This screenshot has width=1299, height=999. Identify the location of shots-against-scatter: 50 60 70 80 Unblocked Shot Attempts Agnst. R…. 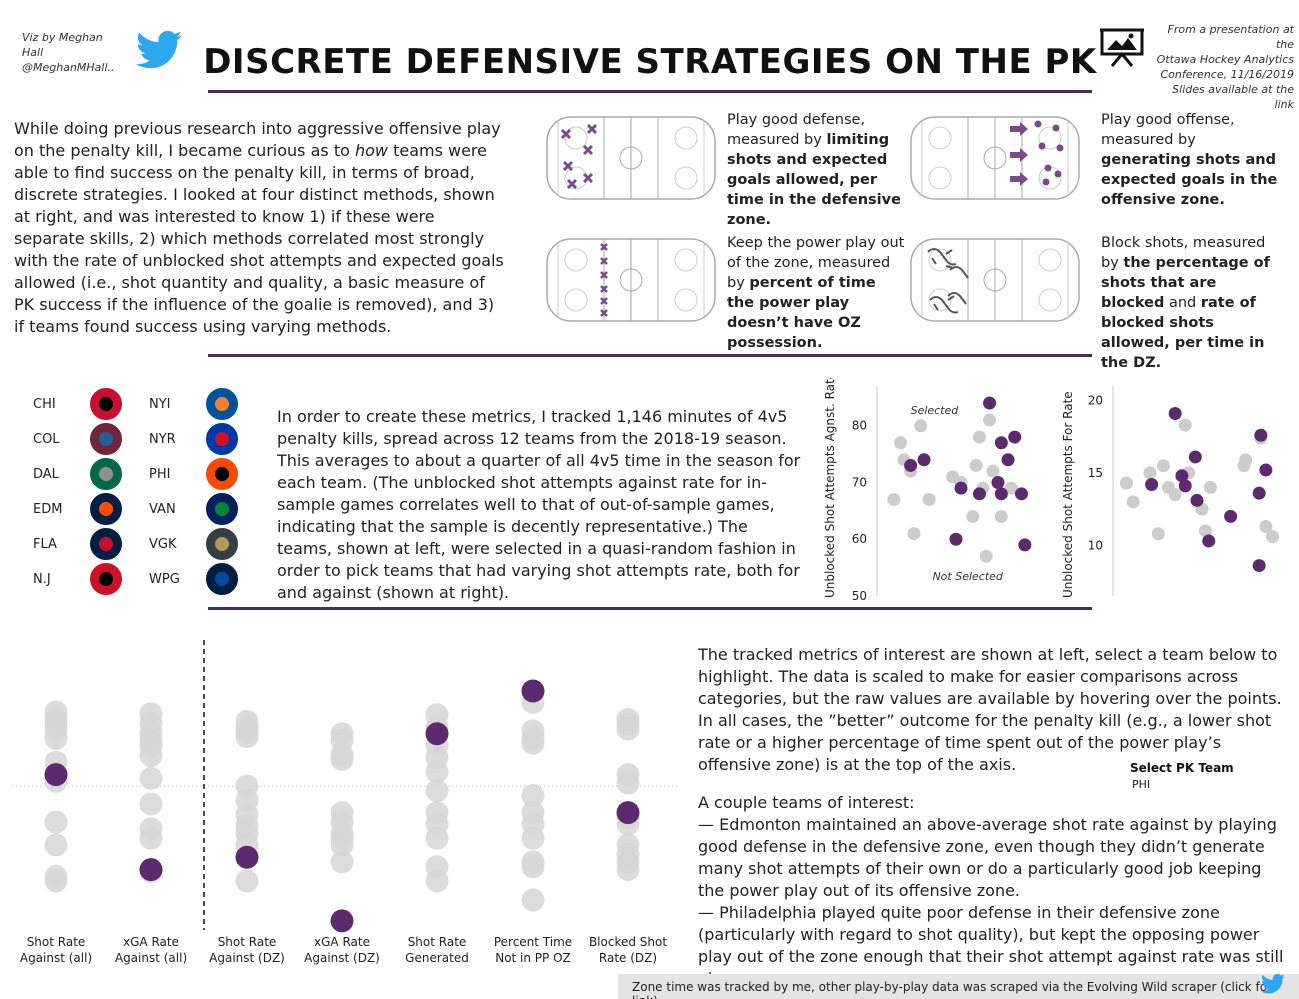
(935, 492).